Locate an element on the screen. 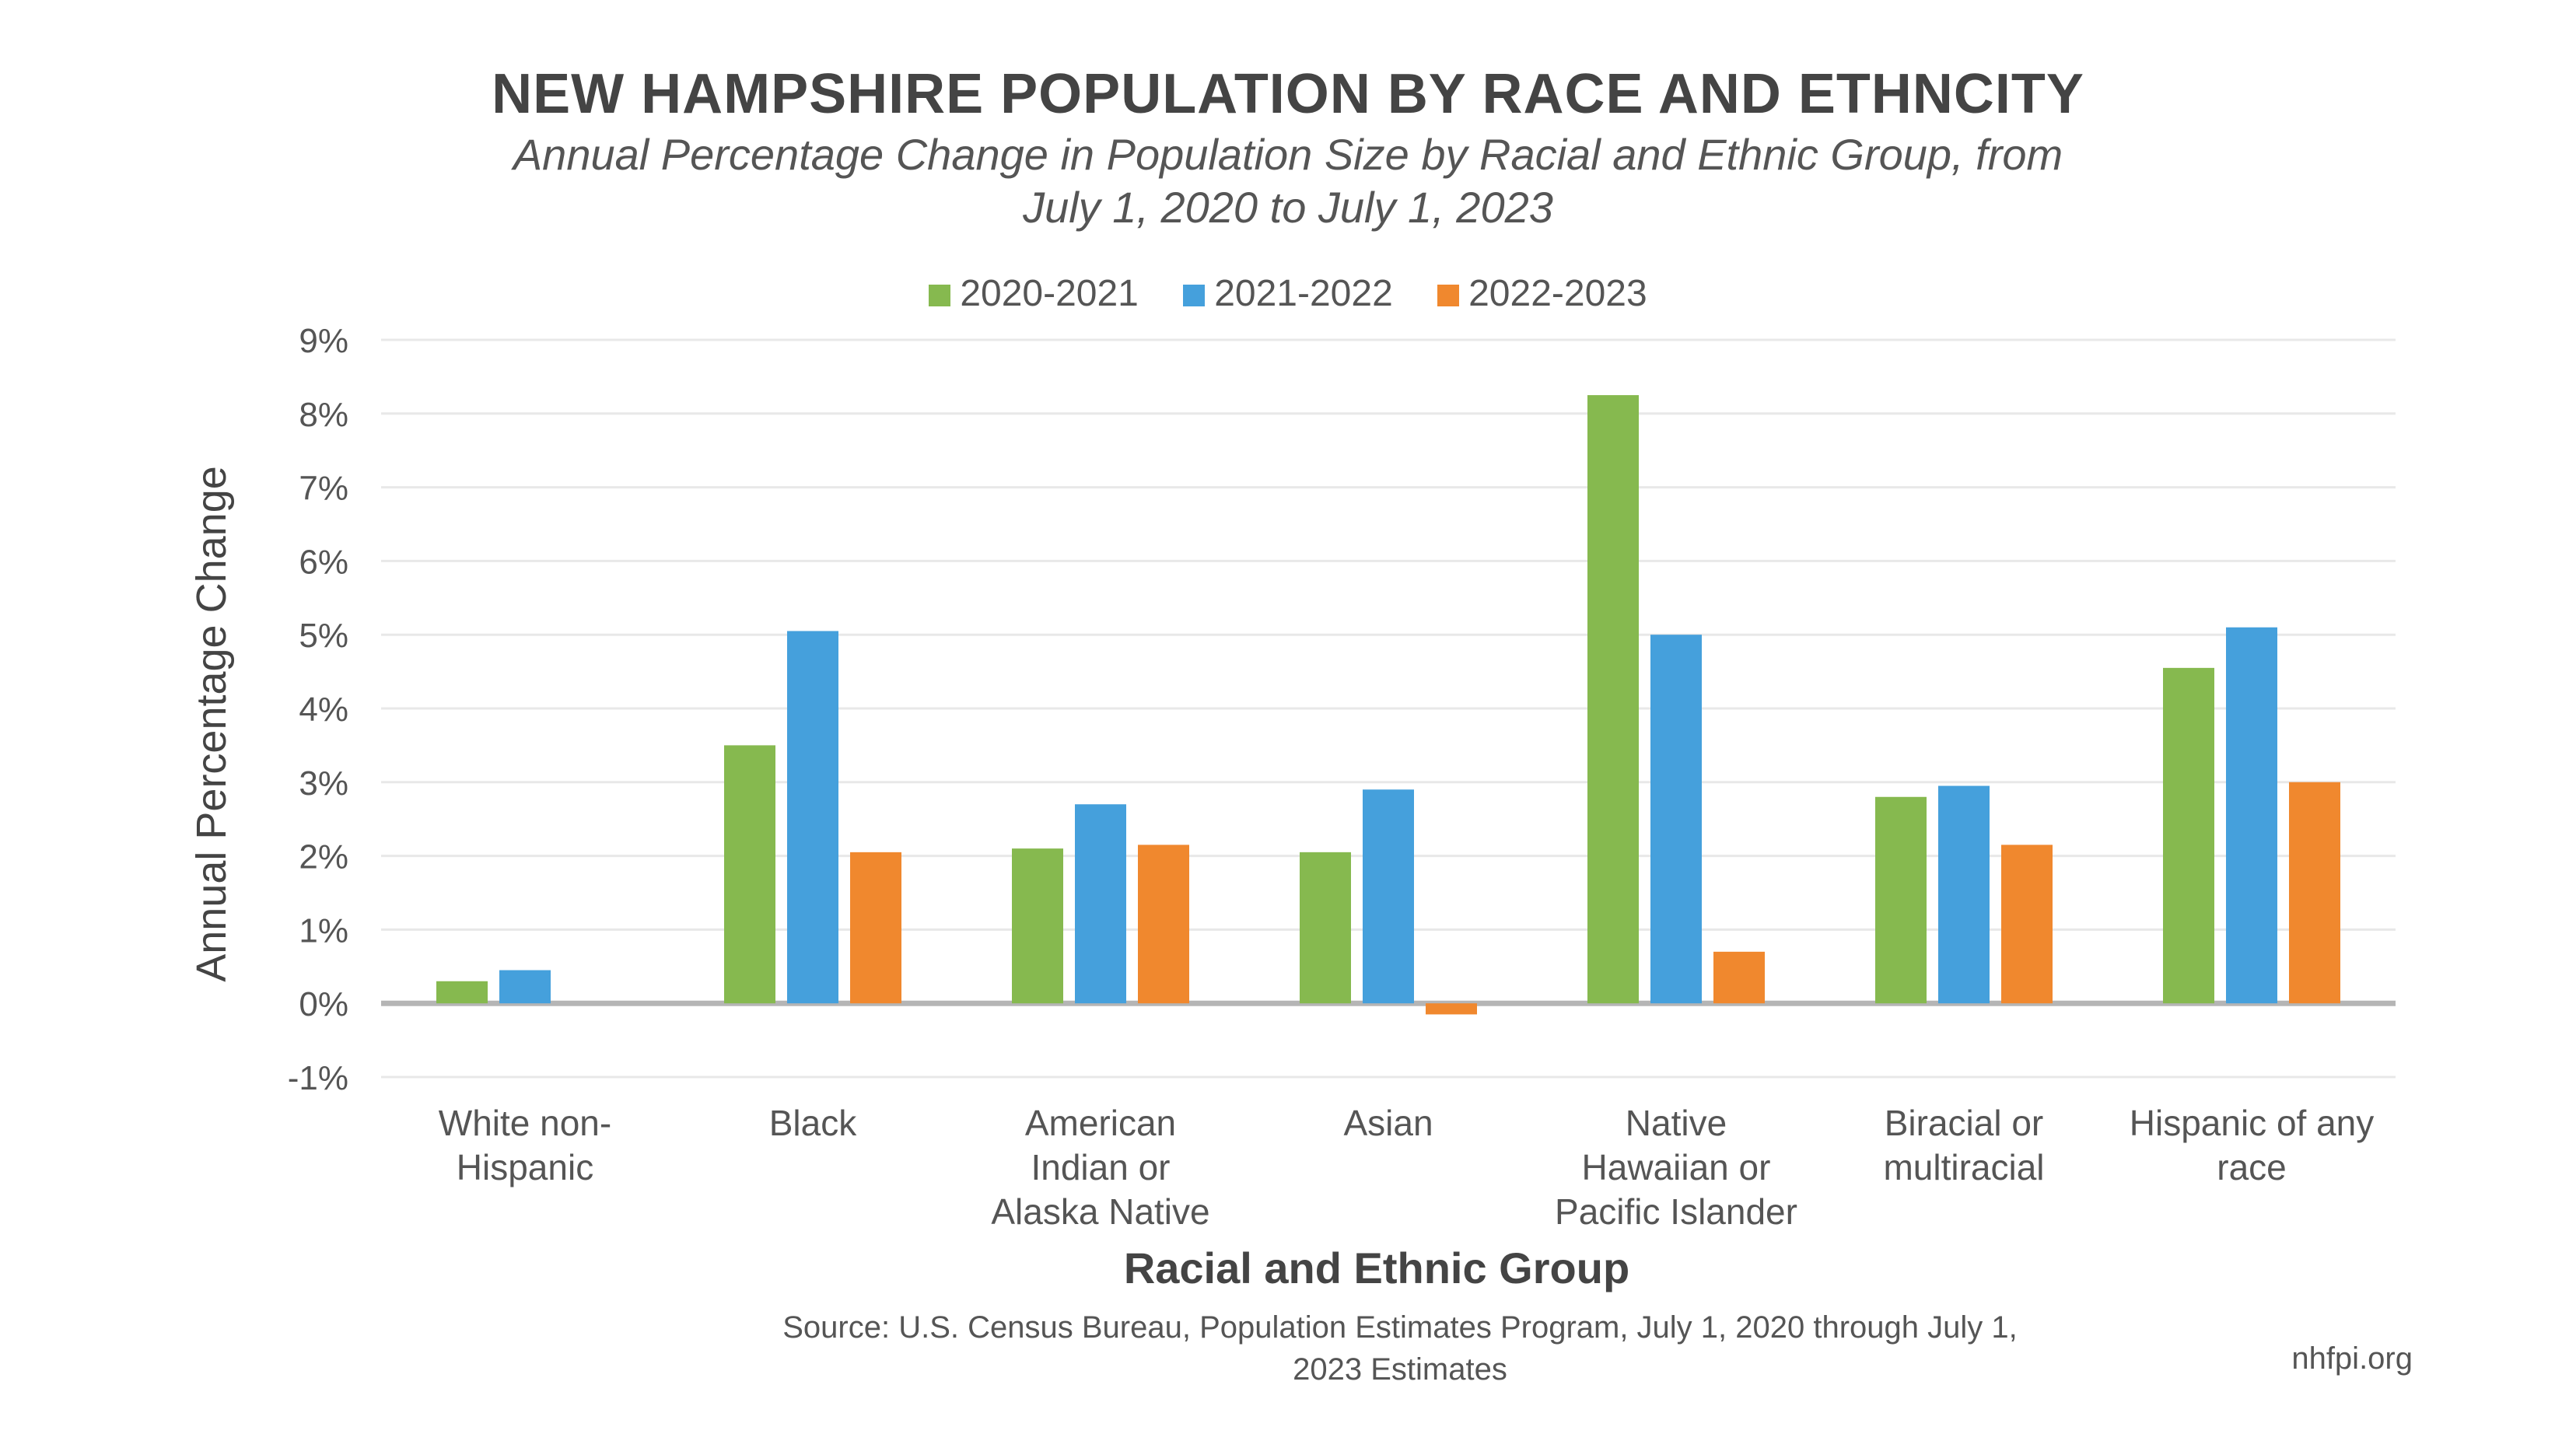  subtitle-line-2: July 1, 2020 to July 1, 2023 is located at coordinates (1288, 207).